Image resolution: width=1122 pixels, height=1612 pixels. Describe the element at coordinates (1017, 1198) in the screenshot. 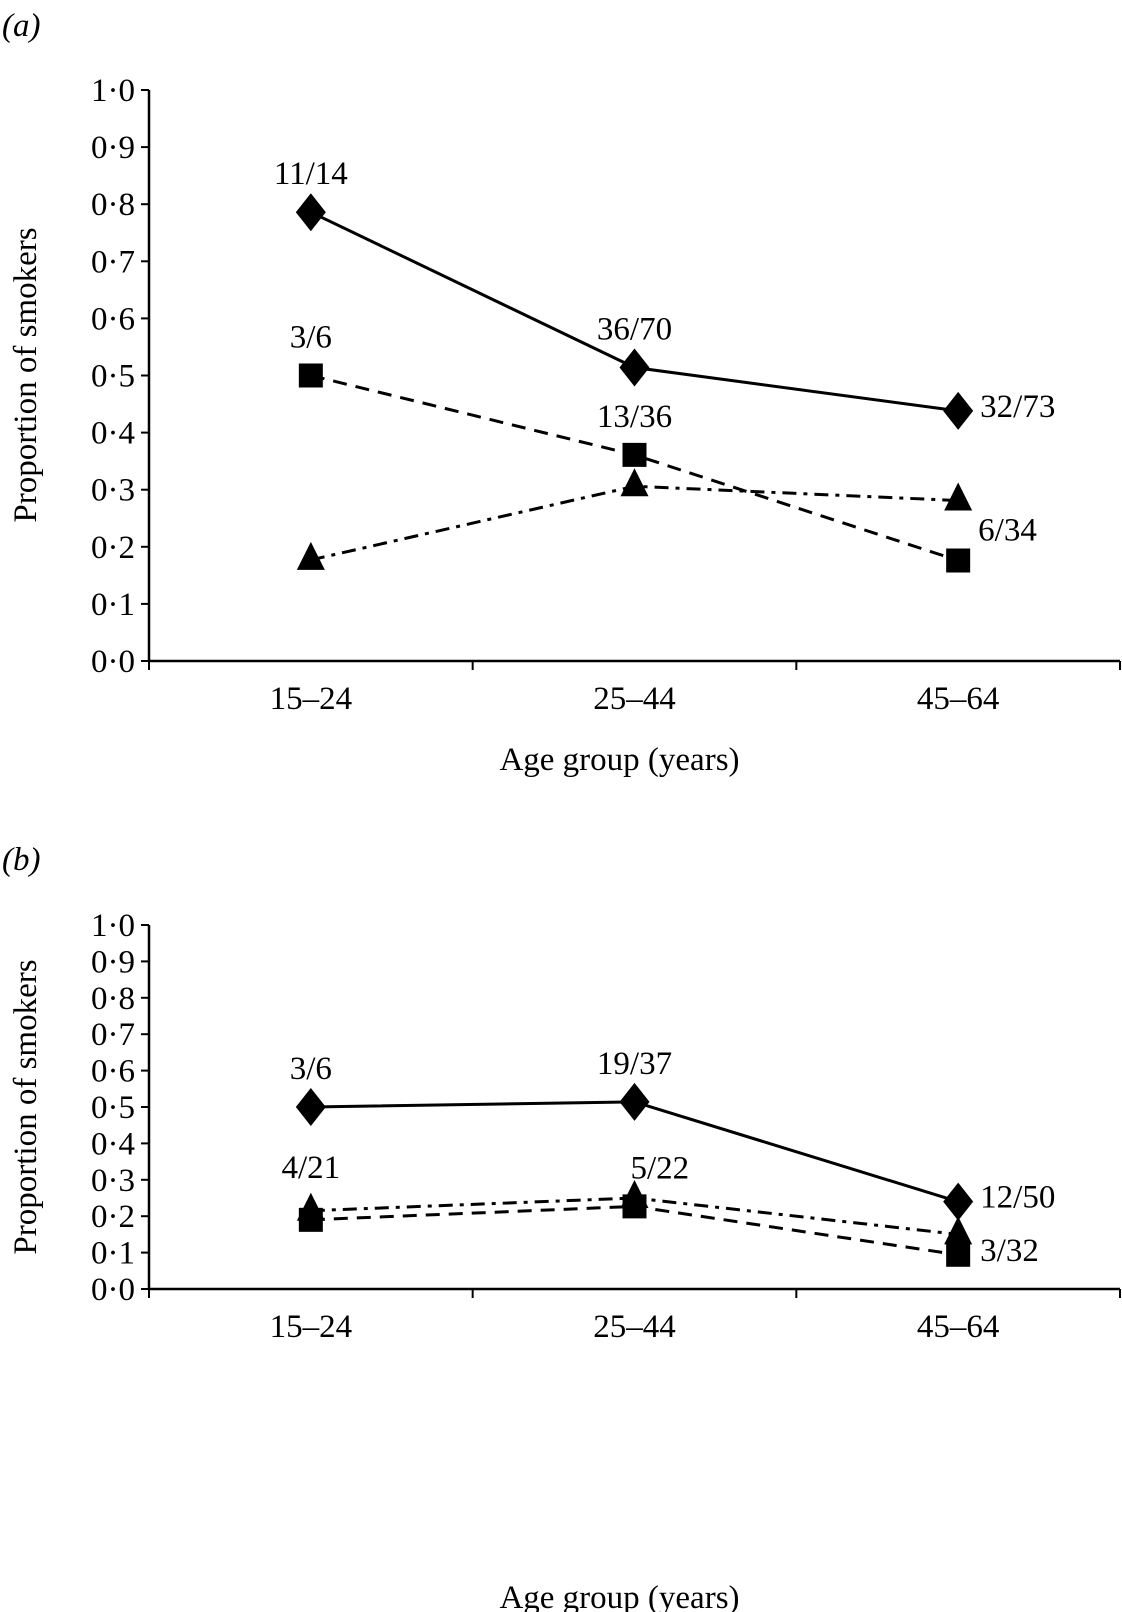

I see `data-label: 12/50` at that location.